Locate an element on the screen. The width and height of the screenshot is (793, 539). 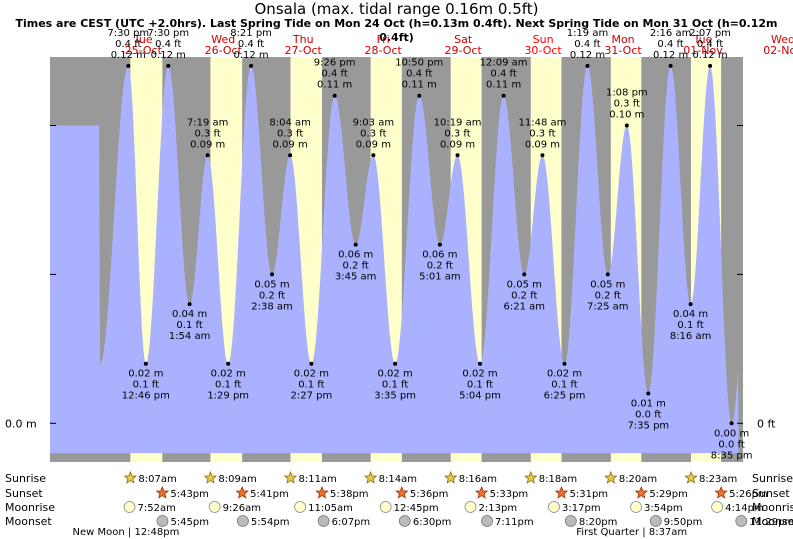
day-date: 28-Oct is located at coordinates (384, 50).